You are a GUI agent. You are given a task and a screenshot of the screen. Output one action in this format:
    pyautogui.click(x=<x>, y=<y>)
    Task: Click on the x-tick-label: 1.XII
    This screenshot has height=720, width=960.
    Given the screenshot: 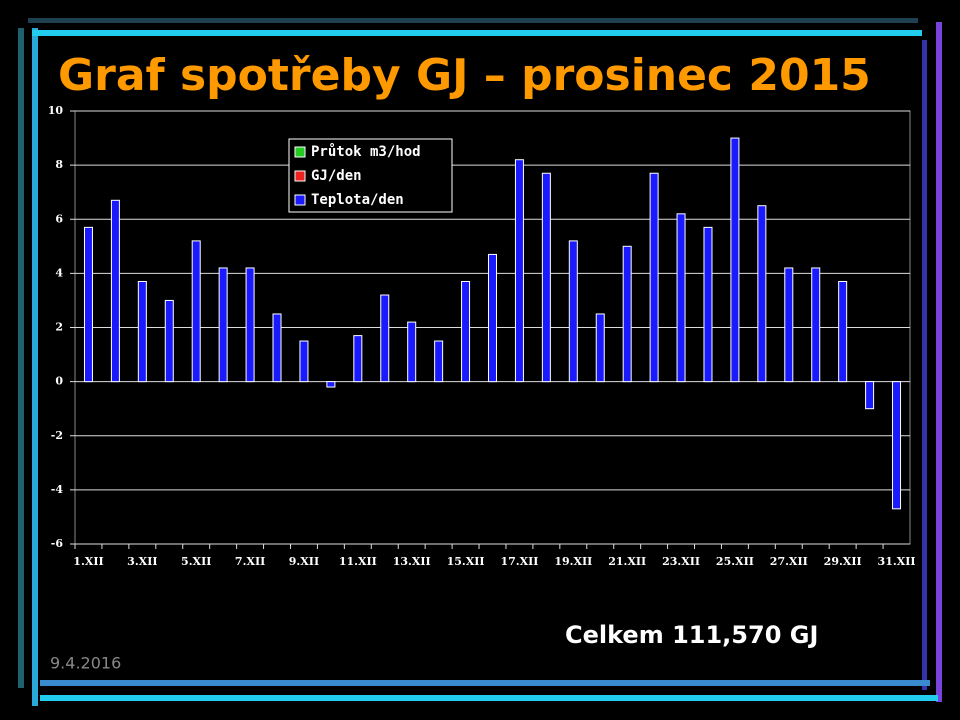 What is the action you would take?
    pyautogui.click(x=88, y=561)
    